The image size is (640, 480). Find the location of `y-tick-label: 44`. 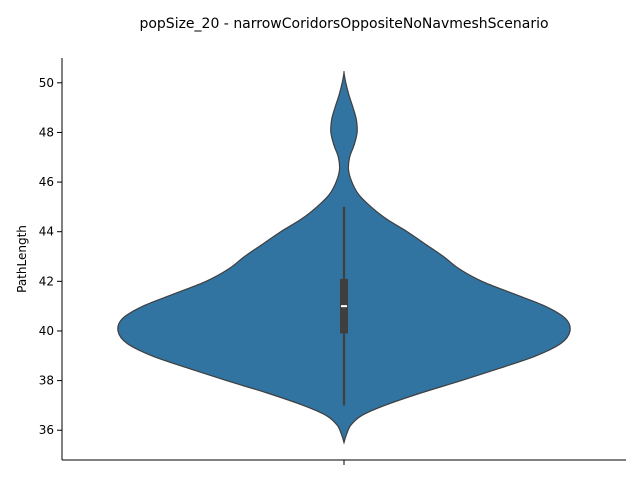

y-tick-label: 44 is located at coordinates (46, 232).